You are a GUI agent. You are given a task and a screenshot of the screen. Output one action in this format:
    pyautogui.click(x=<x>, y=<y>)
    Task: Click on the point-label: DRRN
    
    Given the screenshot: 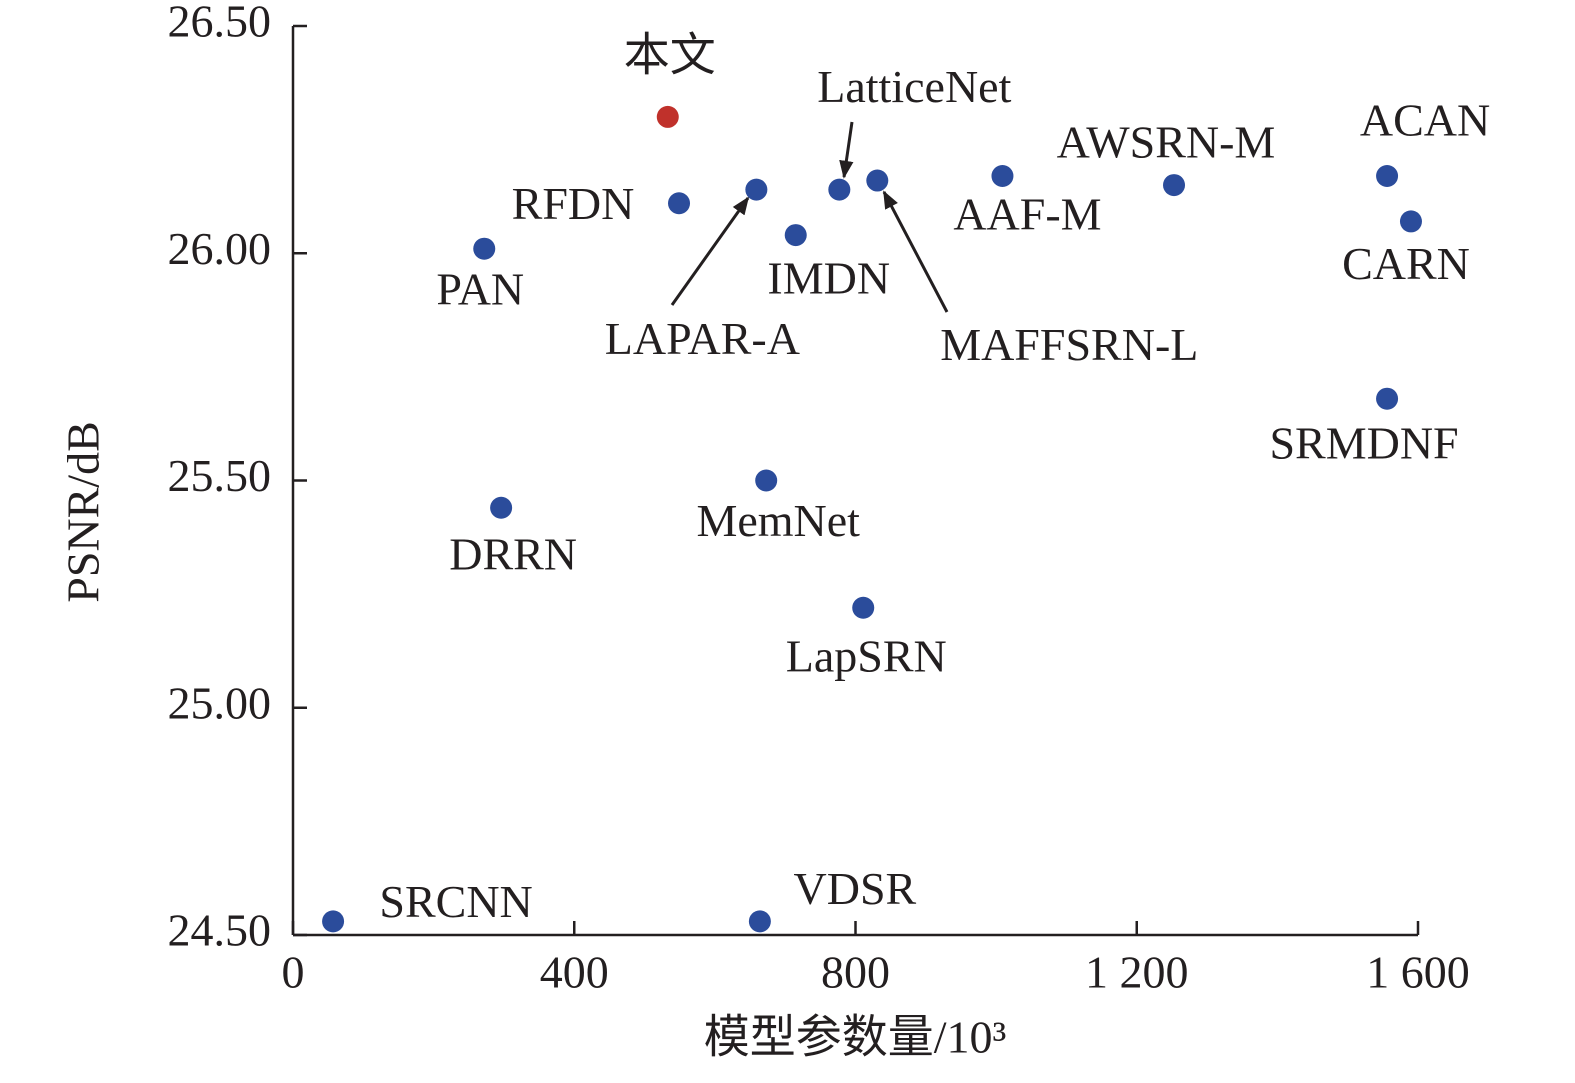 What is the action you would take?
    pyautogui.click(x=513, y=553)
    